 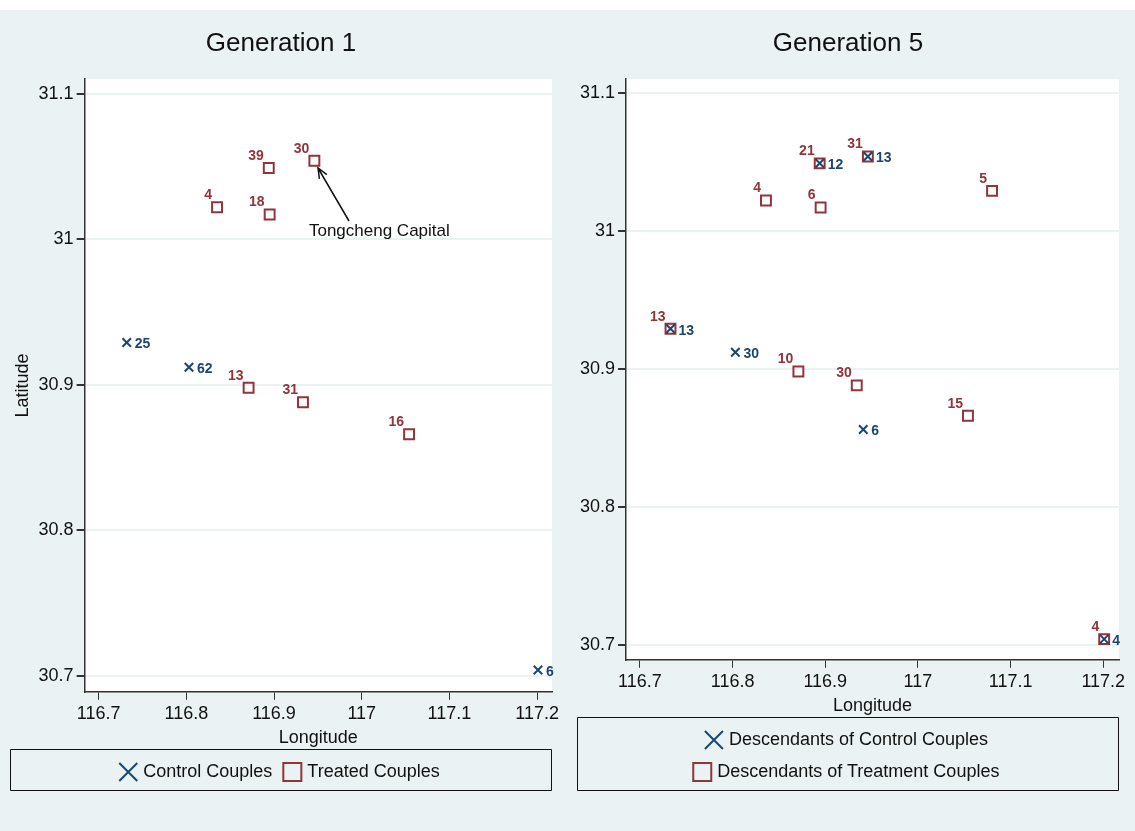 What do you see at coordinates (256, 154) in the screenshot?
I see `annotation: 39` at bounding box center [256, 154].